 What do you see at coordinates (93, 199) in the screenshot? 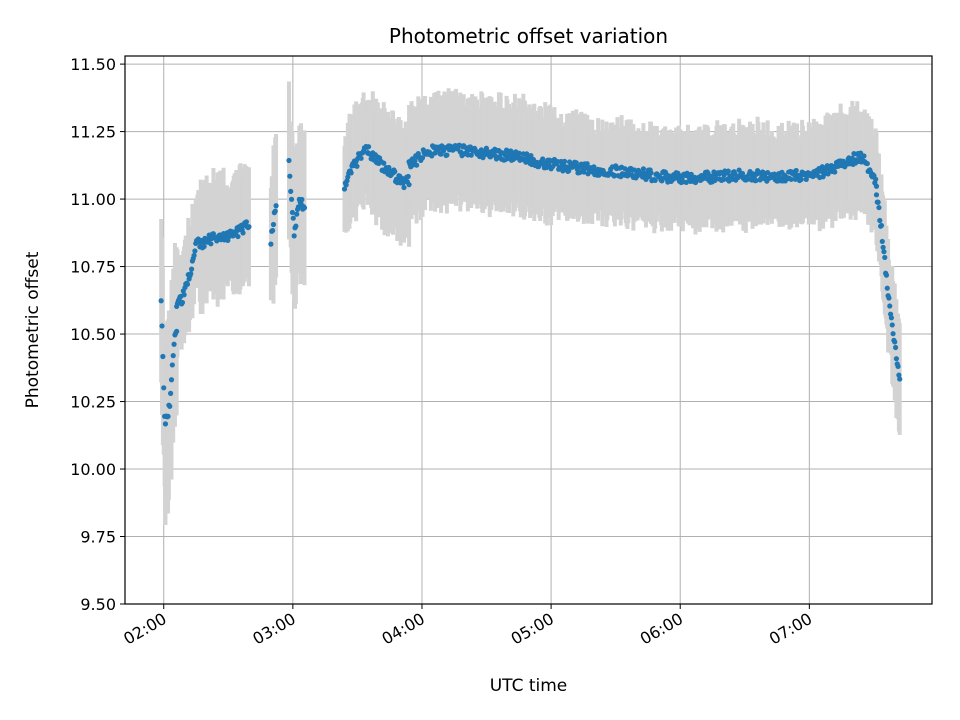
I see `y-tick-label: 11.00` at bounding box center [93, 199].